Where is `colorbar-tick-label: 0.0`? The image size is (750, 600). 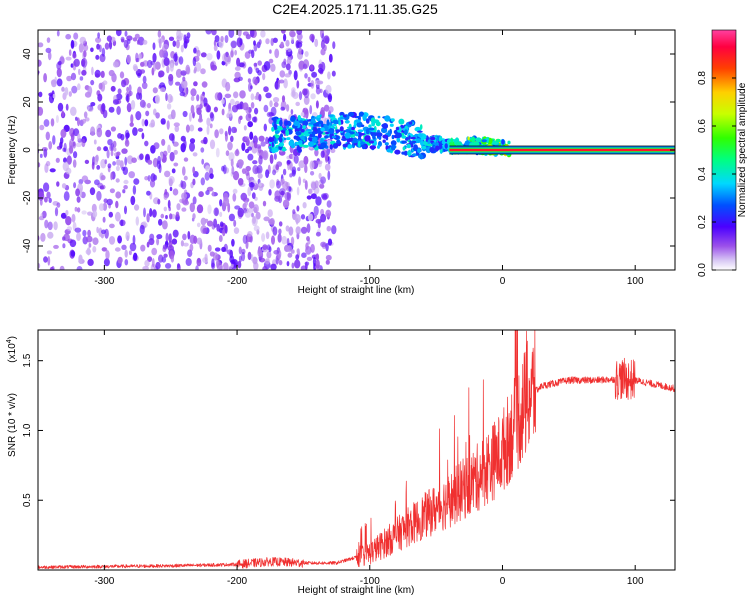
colorbar-tick-label: 0.0 is located at coordinates (702, 270).